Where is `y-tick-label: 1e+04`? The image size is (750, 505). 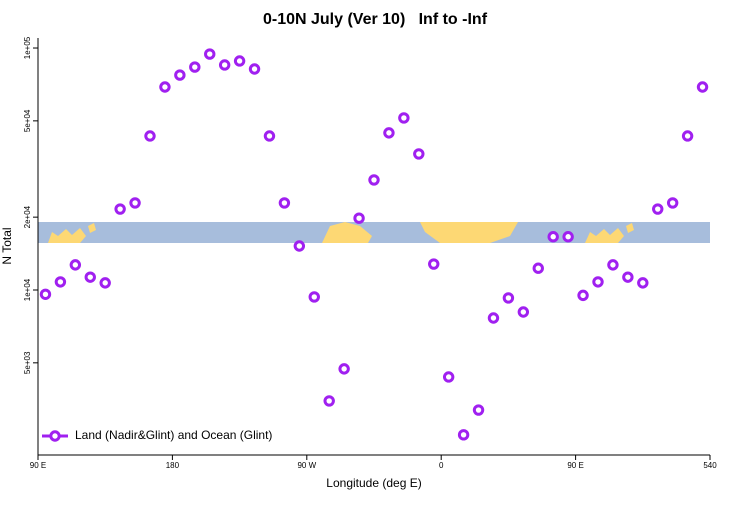
y-tick-label: 1e+04 is located at coordinates (27, 289).